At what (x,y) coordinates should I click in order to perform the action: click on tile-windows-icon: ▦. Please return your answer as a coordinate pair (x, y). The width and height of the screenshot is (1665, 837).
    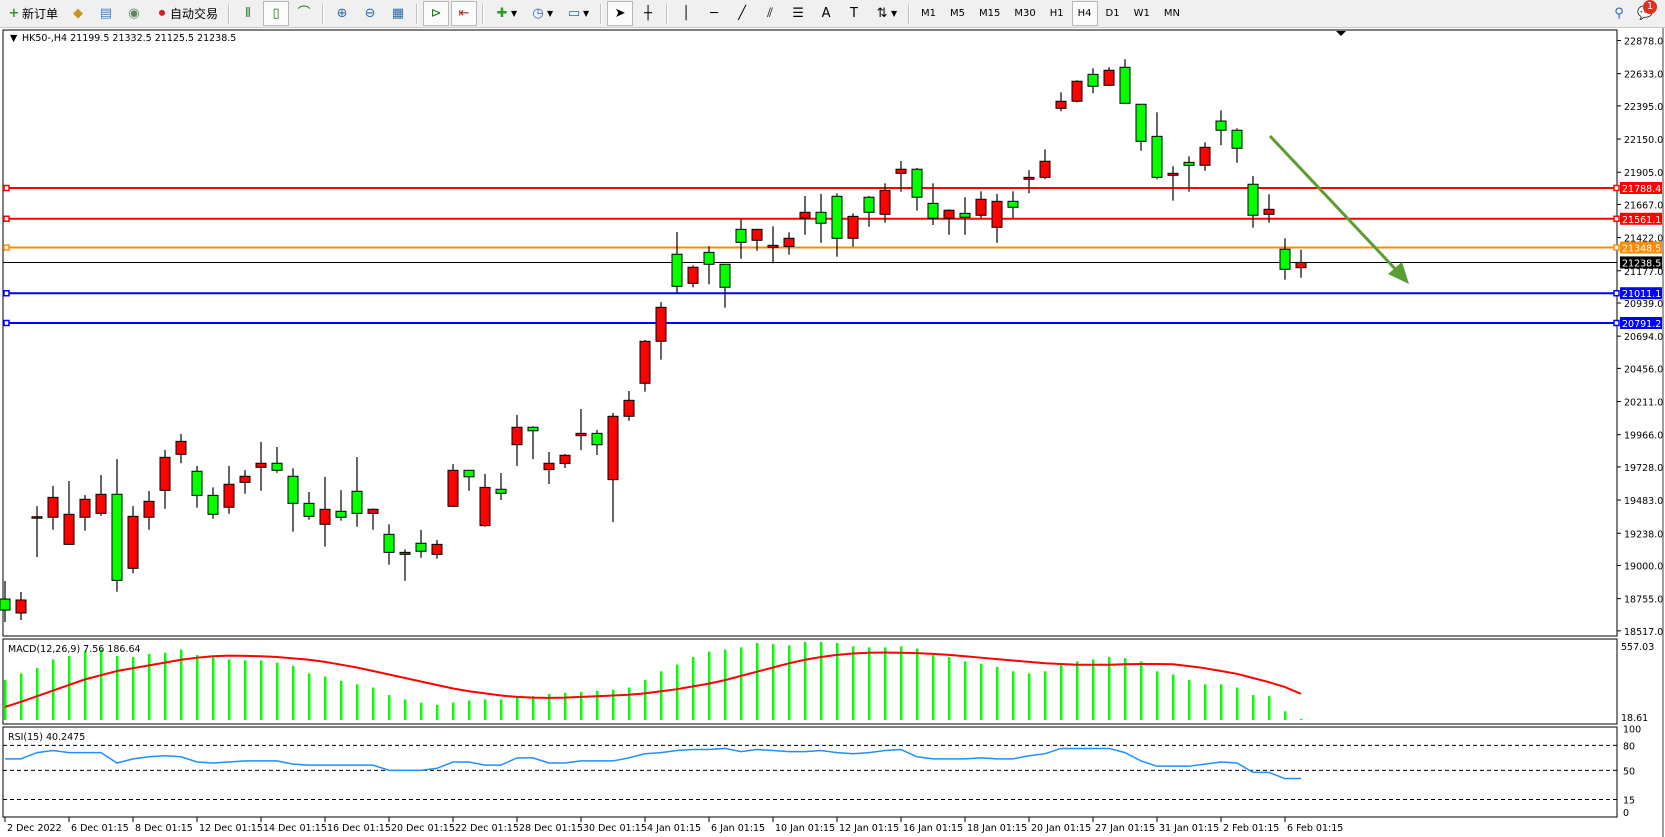
    Looking at the image, I should click on (398, 13).